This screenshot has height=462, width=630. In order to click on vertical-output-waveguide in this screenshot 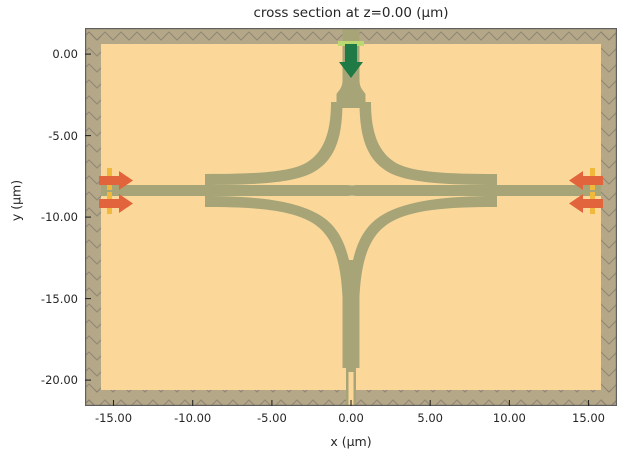, I will do `click(351, 333)`.